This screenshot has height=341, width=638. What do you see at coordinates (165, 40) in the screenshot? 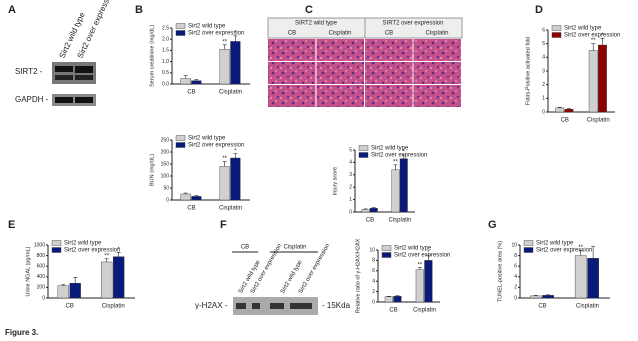
I see `y-tick-label: 2.0` at bounding box center [165, 40].